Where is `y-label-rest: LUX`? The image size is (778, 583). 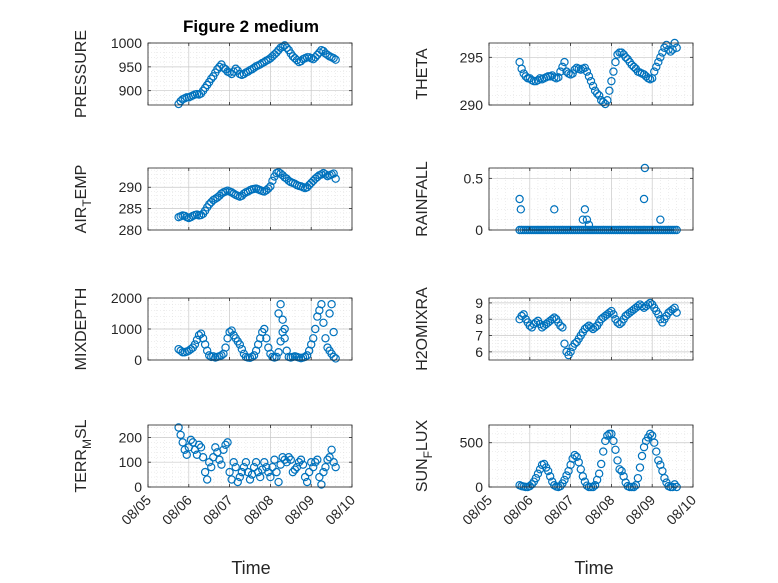 y-label-rest: LUX is located at coordinates (422, 435).